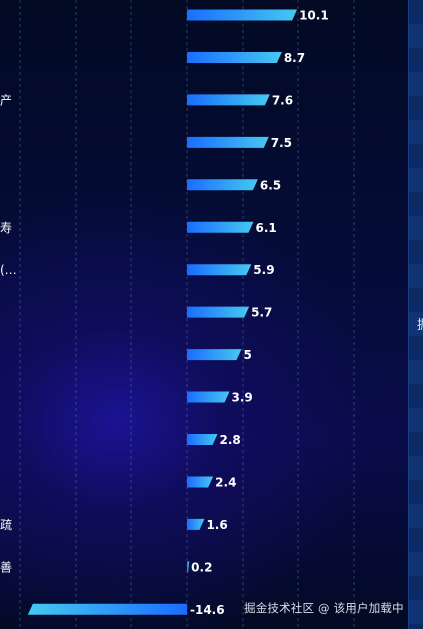 This screenshot has height=629, width=423. I want to click on data-label: 8.7, so click(294, 58).